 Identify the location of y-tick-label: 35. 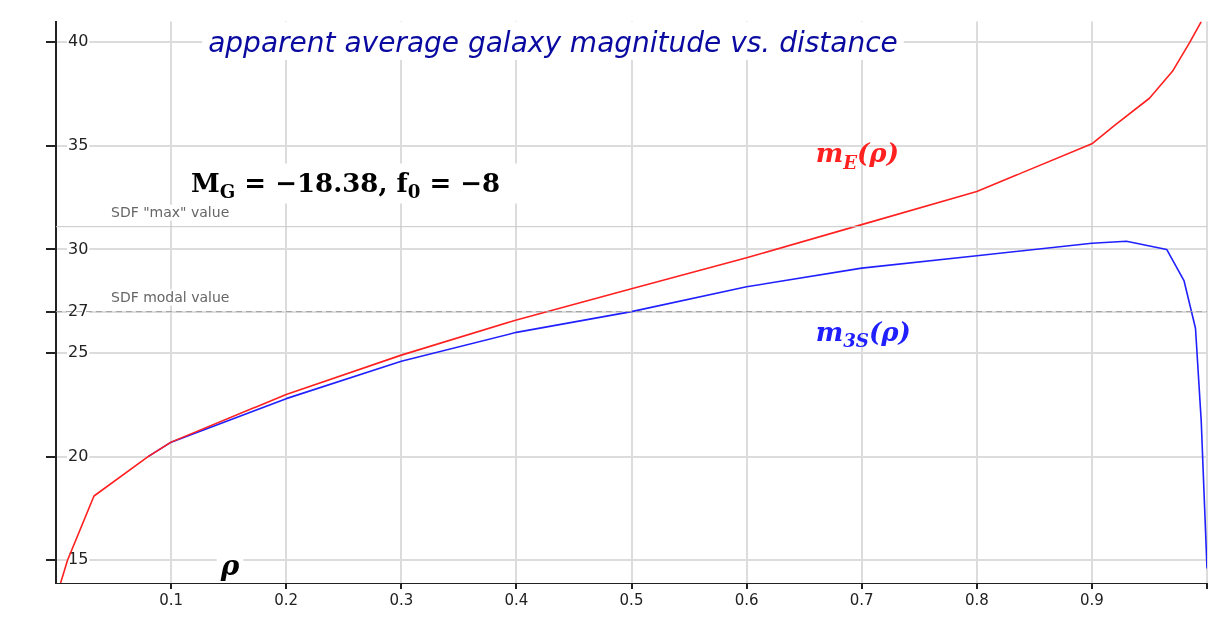
(78, 145).